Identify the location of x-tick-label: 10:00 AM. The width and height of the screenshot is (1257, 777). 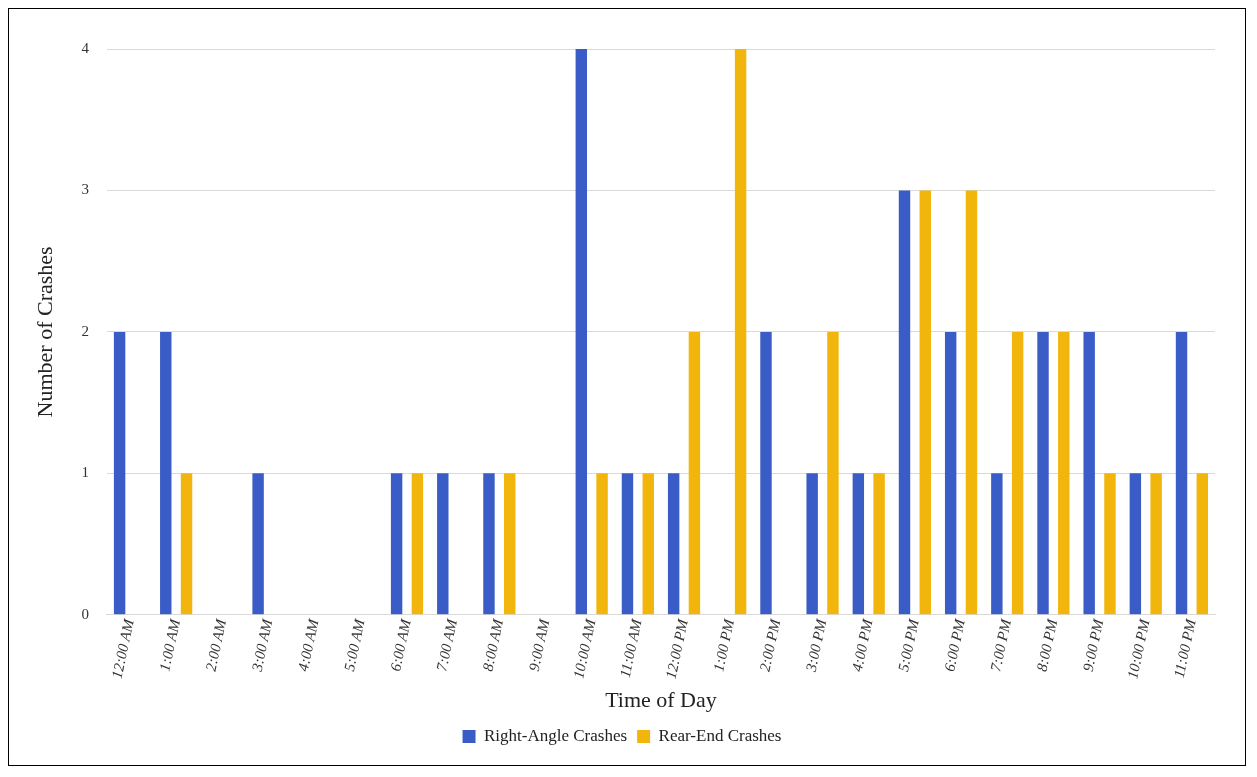
(584, 648).